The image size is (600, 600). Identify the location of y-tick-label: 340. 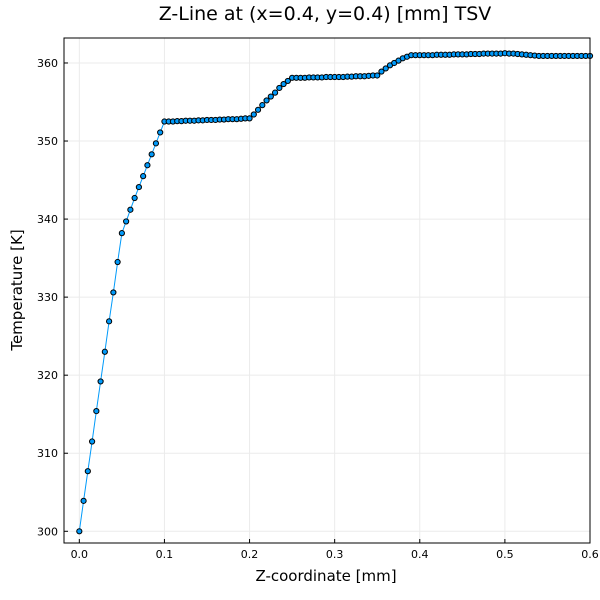
(47, 219).